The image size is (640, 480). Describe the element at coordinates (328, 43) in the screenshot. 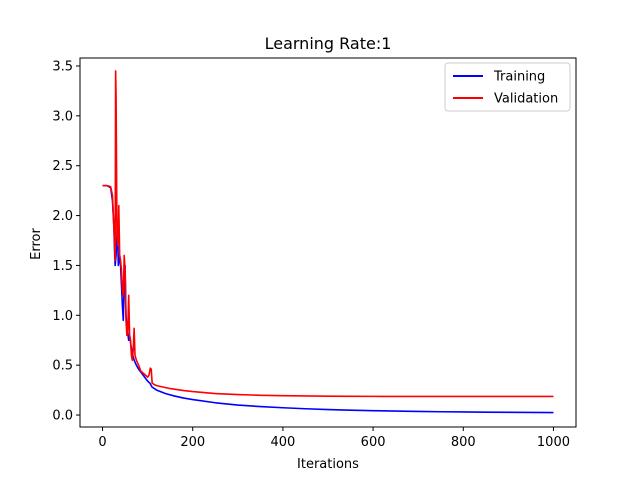

I see `chart-title: Learning Rate:1` at that location.